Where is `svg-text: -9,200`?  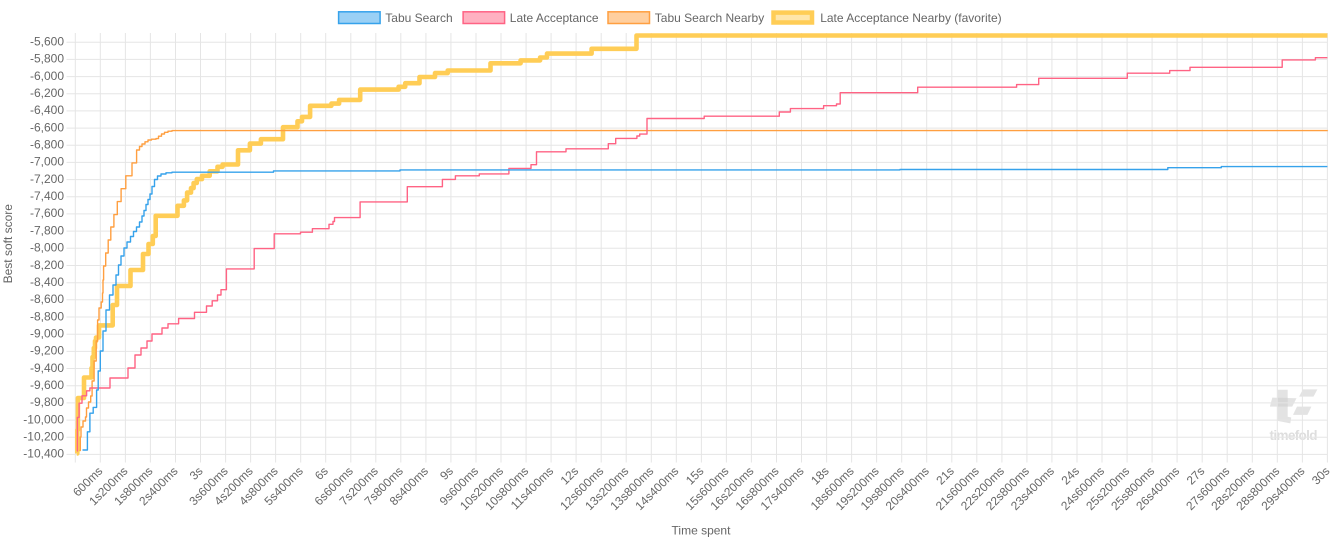
svg-text: -9,200 is located at coordinates (47, 351).